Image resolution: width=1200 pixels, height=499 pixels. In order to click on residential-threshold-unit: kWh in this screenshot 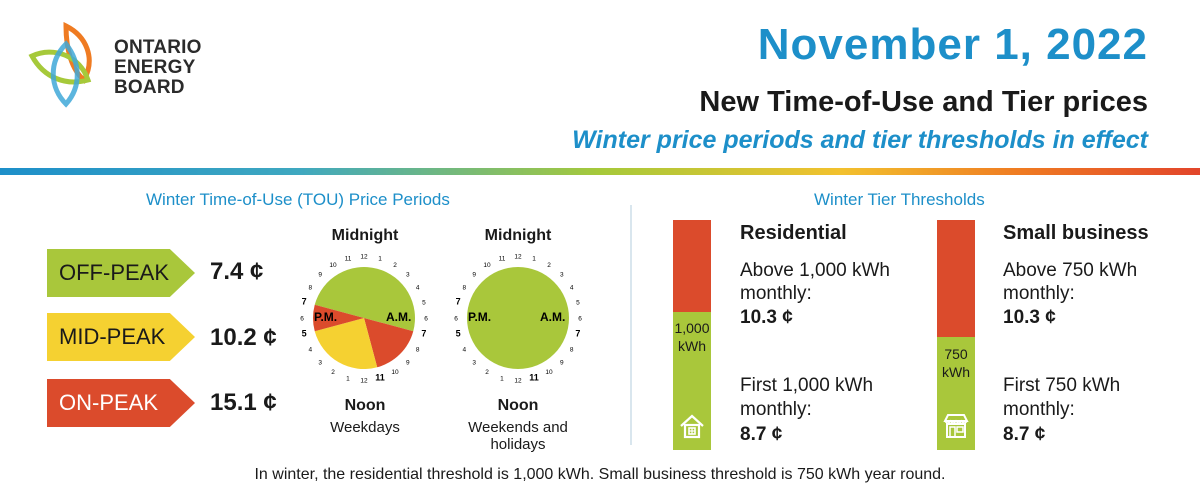, I will do `click(692, 346)`.